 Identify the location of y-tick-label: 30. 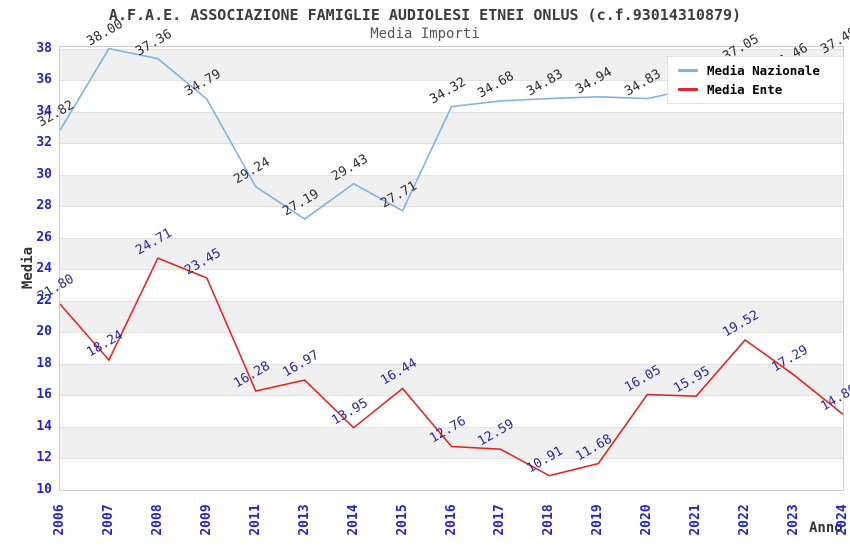
(44, 174).